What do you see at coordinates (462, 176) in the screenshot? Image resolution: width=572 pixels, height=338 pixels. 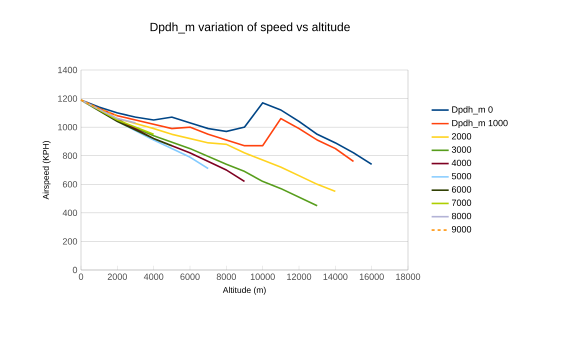 I see `legend-label: 5000` at bounding box center [462, 176].